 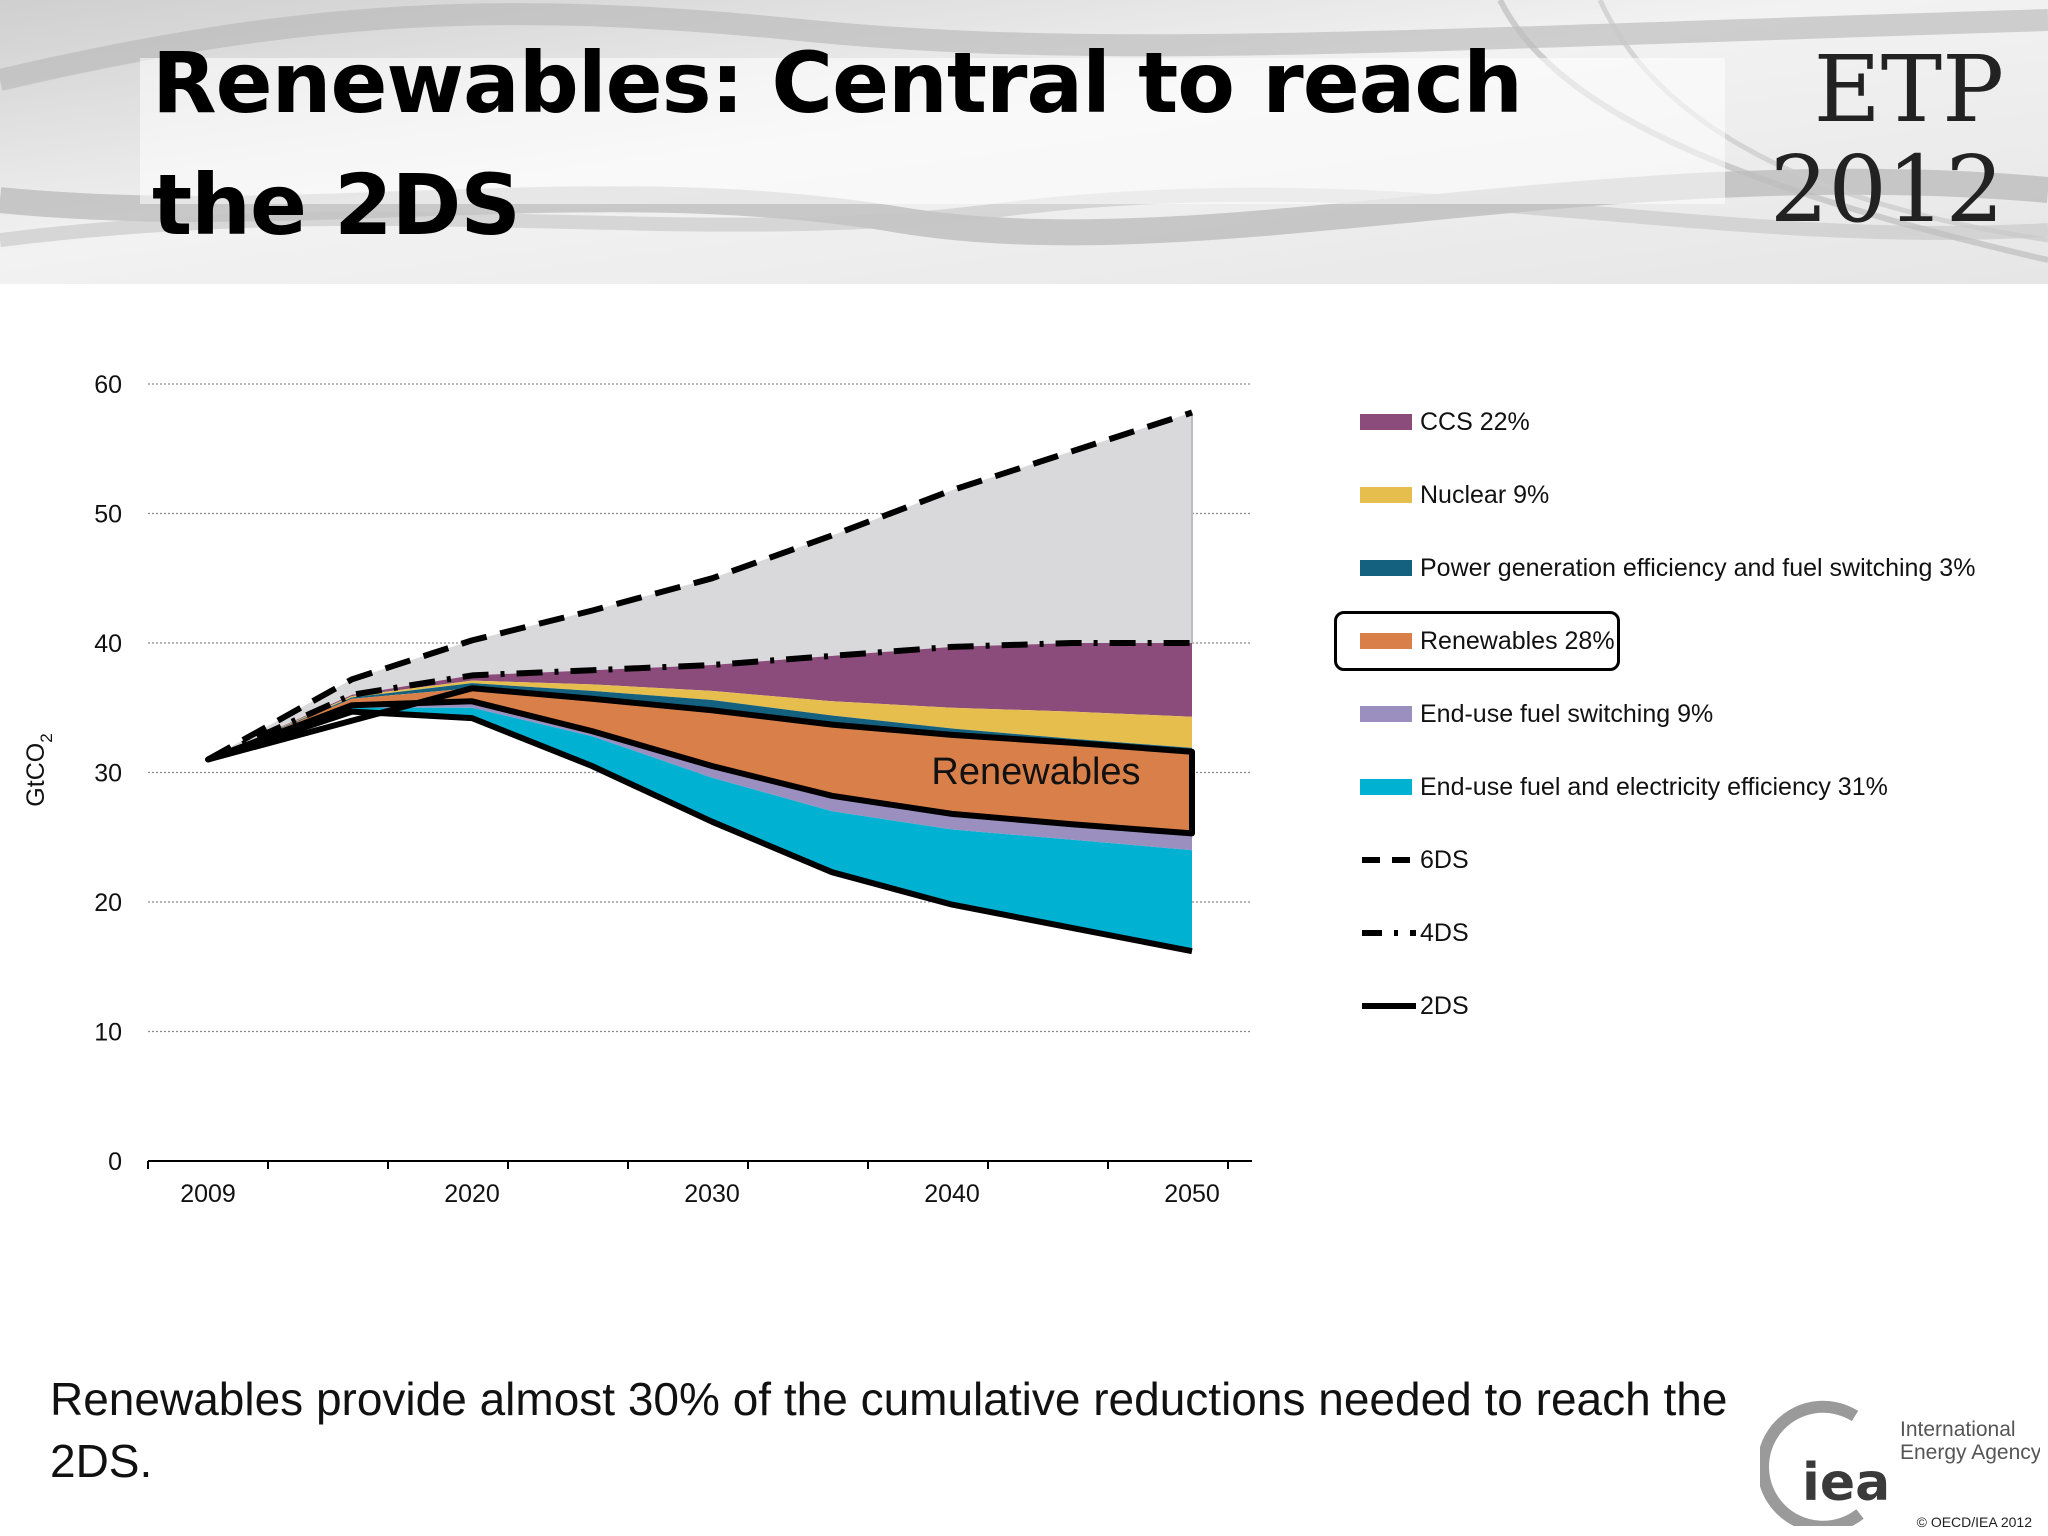 I want to click on y-tick-label: 20, so click(x=108, y=903).